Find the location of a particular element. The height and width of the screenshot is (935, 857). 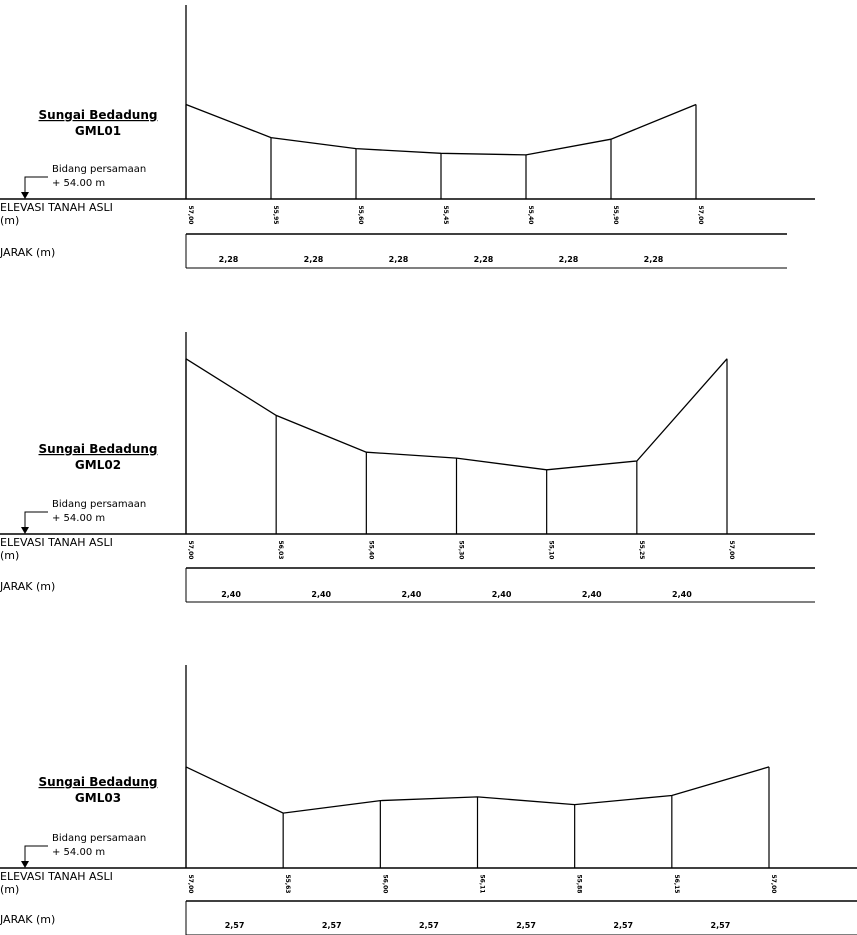

elevation-label: 55,30 is located at coordinates (461, 550).